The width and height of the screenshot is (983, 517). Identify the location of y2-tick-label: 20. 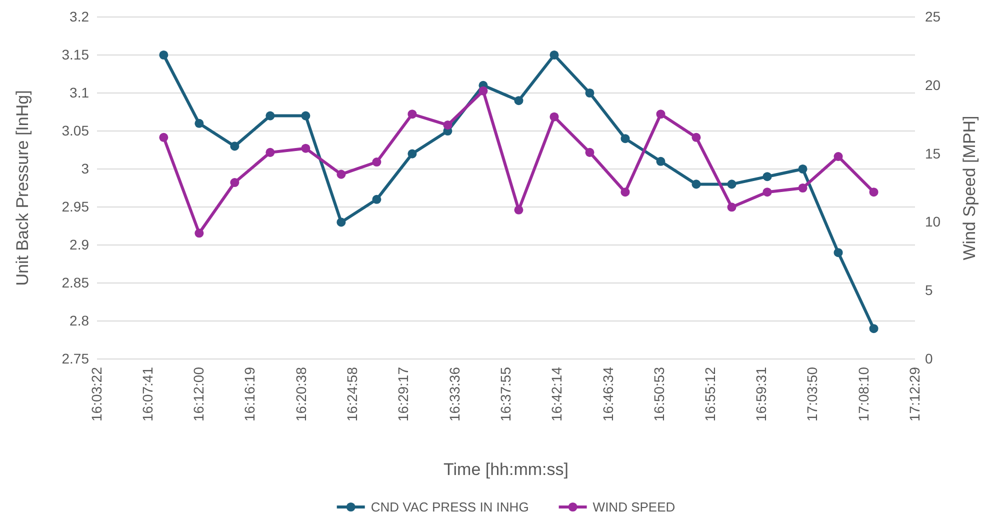
(933, 84).